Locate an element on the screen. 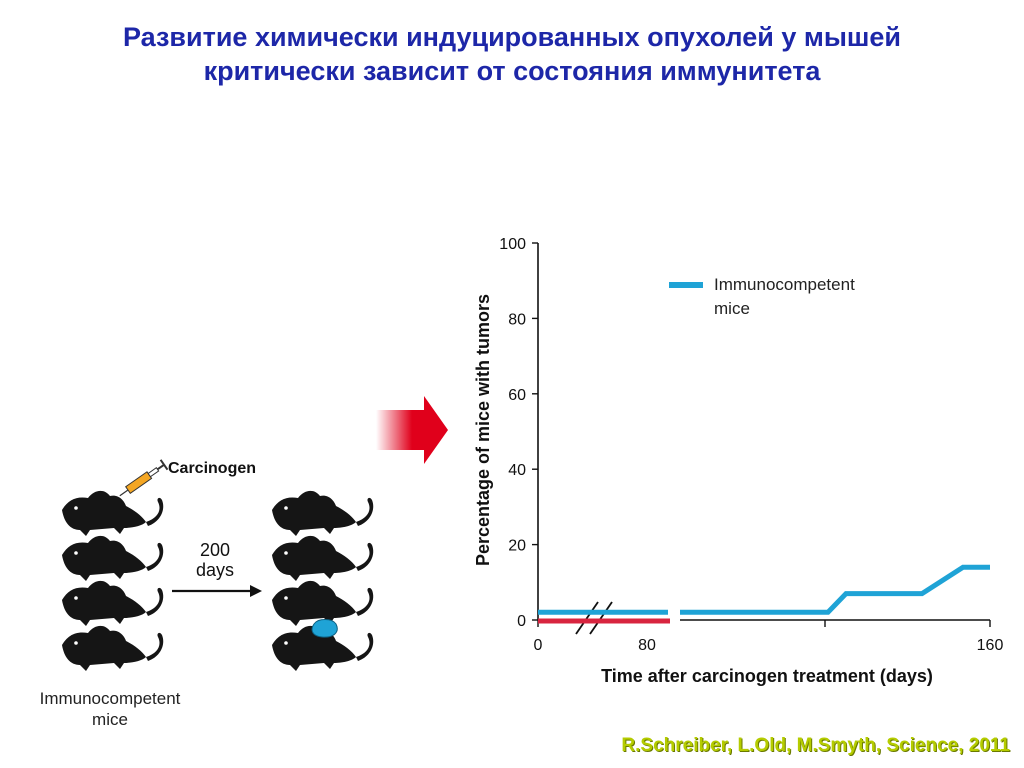 The image size is (1024, 768). mice-caption: Immunocompetent mice is located at coordinates (110, 709).